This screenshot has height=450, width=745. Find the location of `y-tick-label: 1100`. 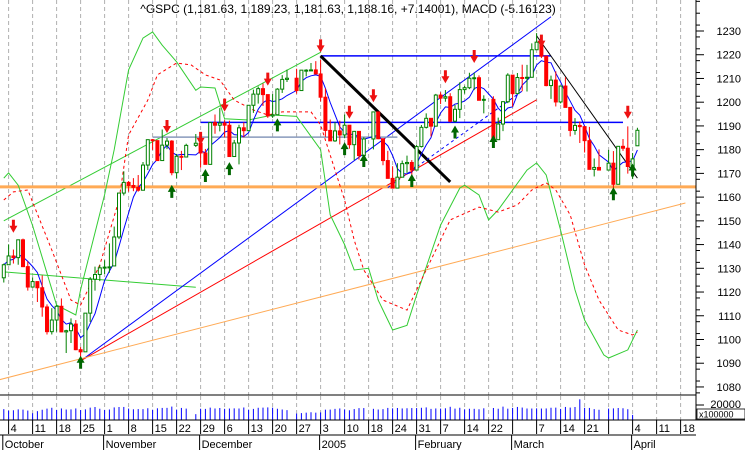

y-tick-label: 1100 is located at coordinates (729, 340).